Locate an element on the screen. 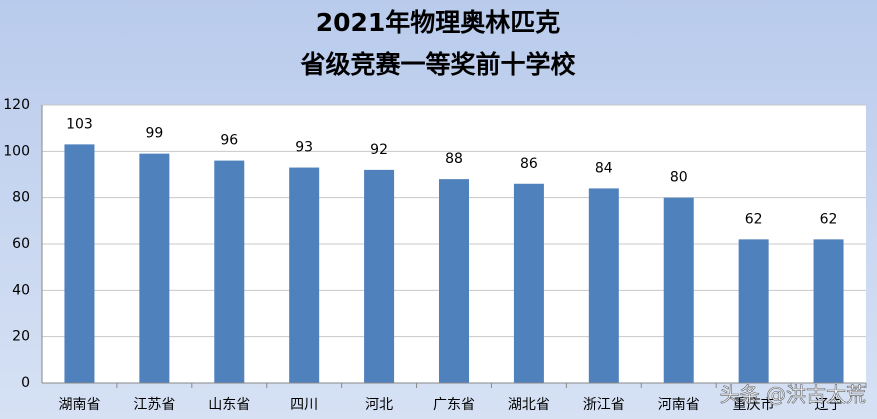  x-tick-label: 河北 is located at coordinates (379, 405).